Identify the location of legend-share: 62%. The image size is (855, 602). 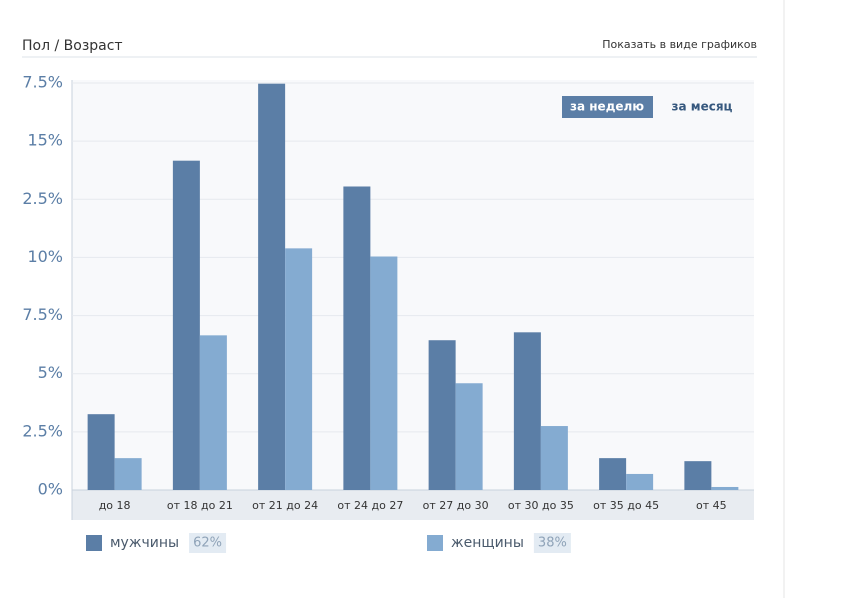
(207, 543).